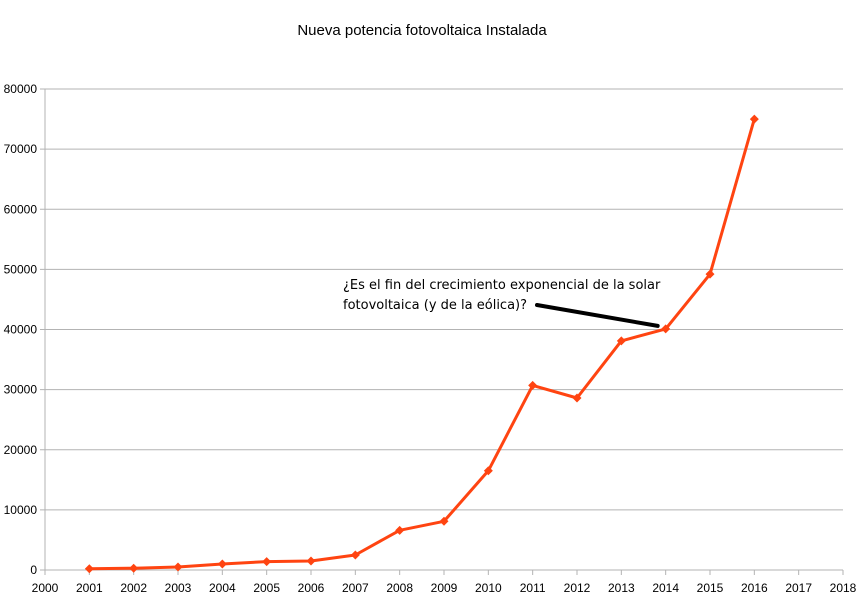 Image resolution: width=866 pixels, height=614 pixels. Describe the element at coordinates (21, 450) in the screenshot. I see `y-tick-label: 20000` at that location.